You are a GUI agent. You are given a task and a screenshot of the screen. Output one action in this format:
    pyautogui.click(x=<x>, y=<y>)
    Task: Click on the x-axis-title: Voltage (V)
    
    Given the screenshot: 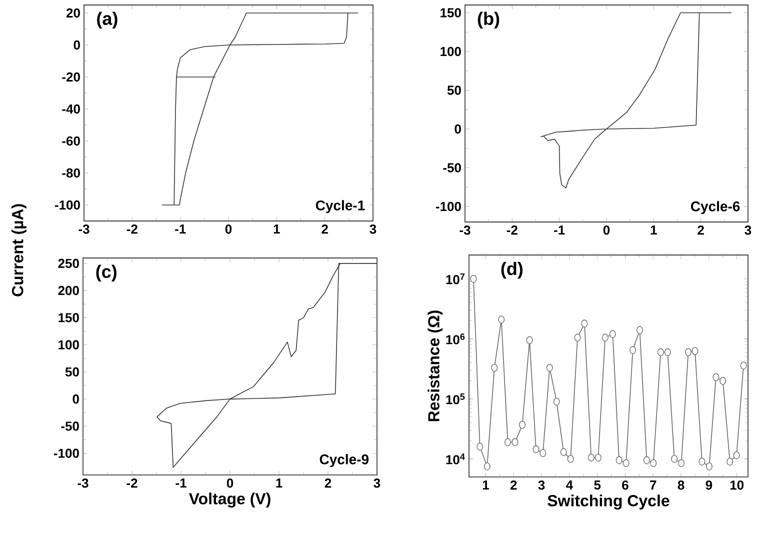 What is the action you would take?
    pyautogui.click(x=229, y=500)
    